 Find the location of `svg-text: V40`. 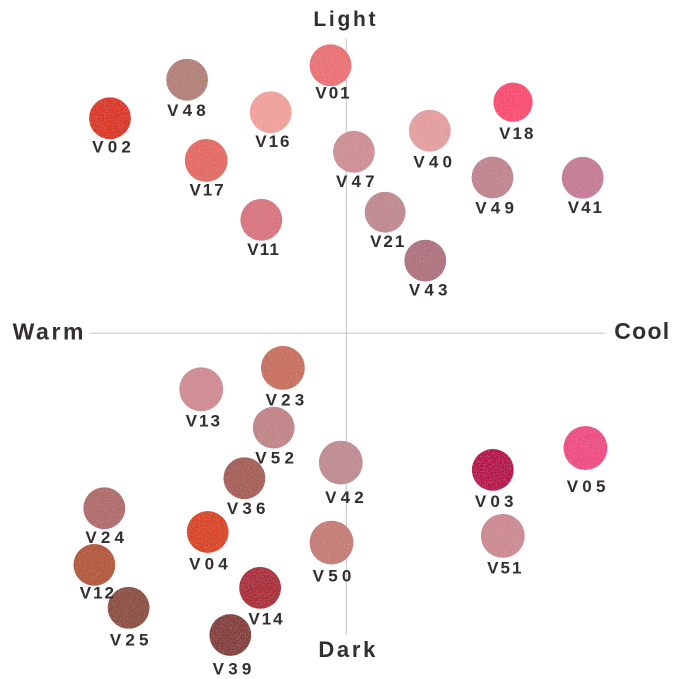

svg-text: V40 is located at coordinates (434, 161).